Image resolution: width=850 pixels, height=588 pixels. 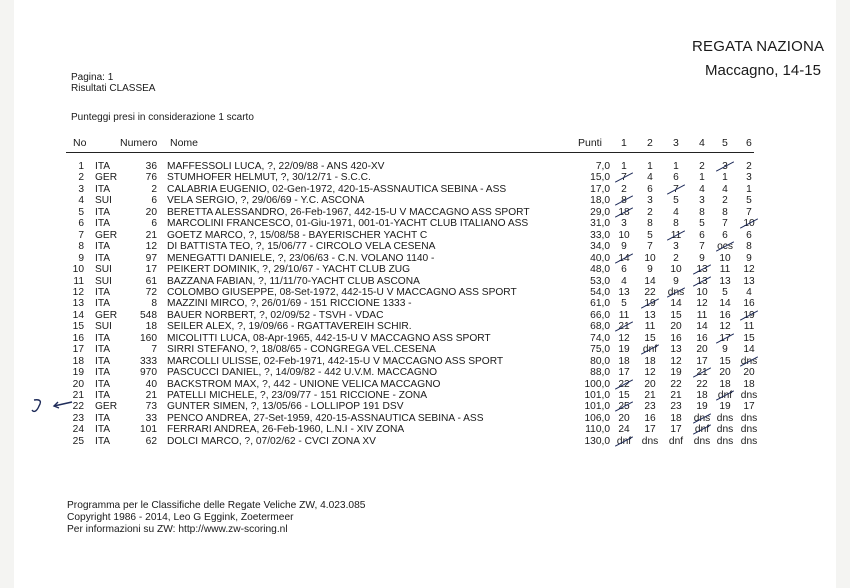 I want to click on header-rule, so click(x=410, y=152).